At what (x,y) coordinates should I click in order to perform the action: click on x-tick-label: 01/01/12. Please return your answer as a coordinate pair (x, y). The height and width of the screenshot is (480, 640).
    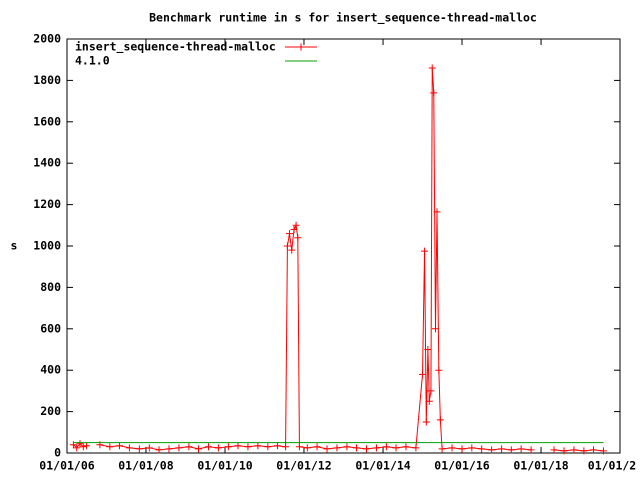
    Looking at the image, I should click on (303, 466).